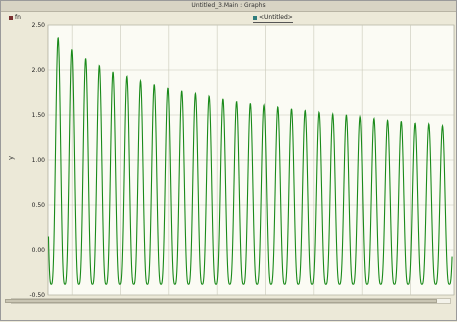 The height and width of the screenshot is (322, 457). I want to click on y-axis-label: y, so click(11, 158).